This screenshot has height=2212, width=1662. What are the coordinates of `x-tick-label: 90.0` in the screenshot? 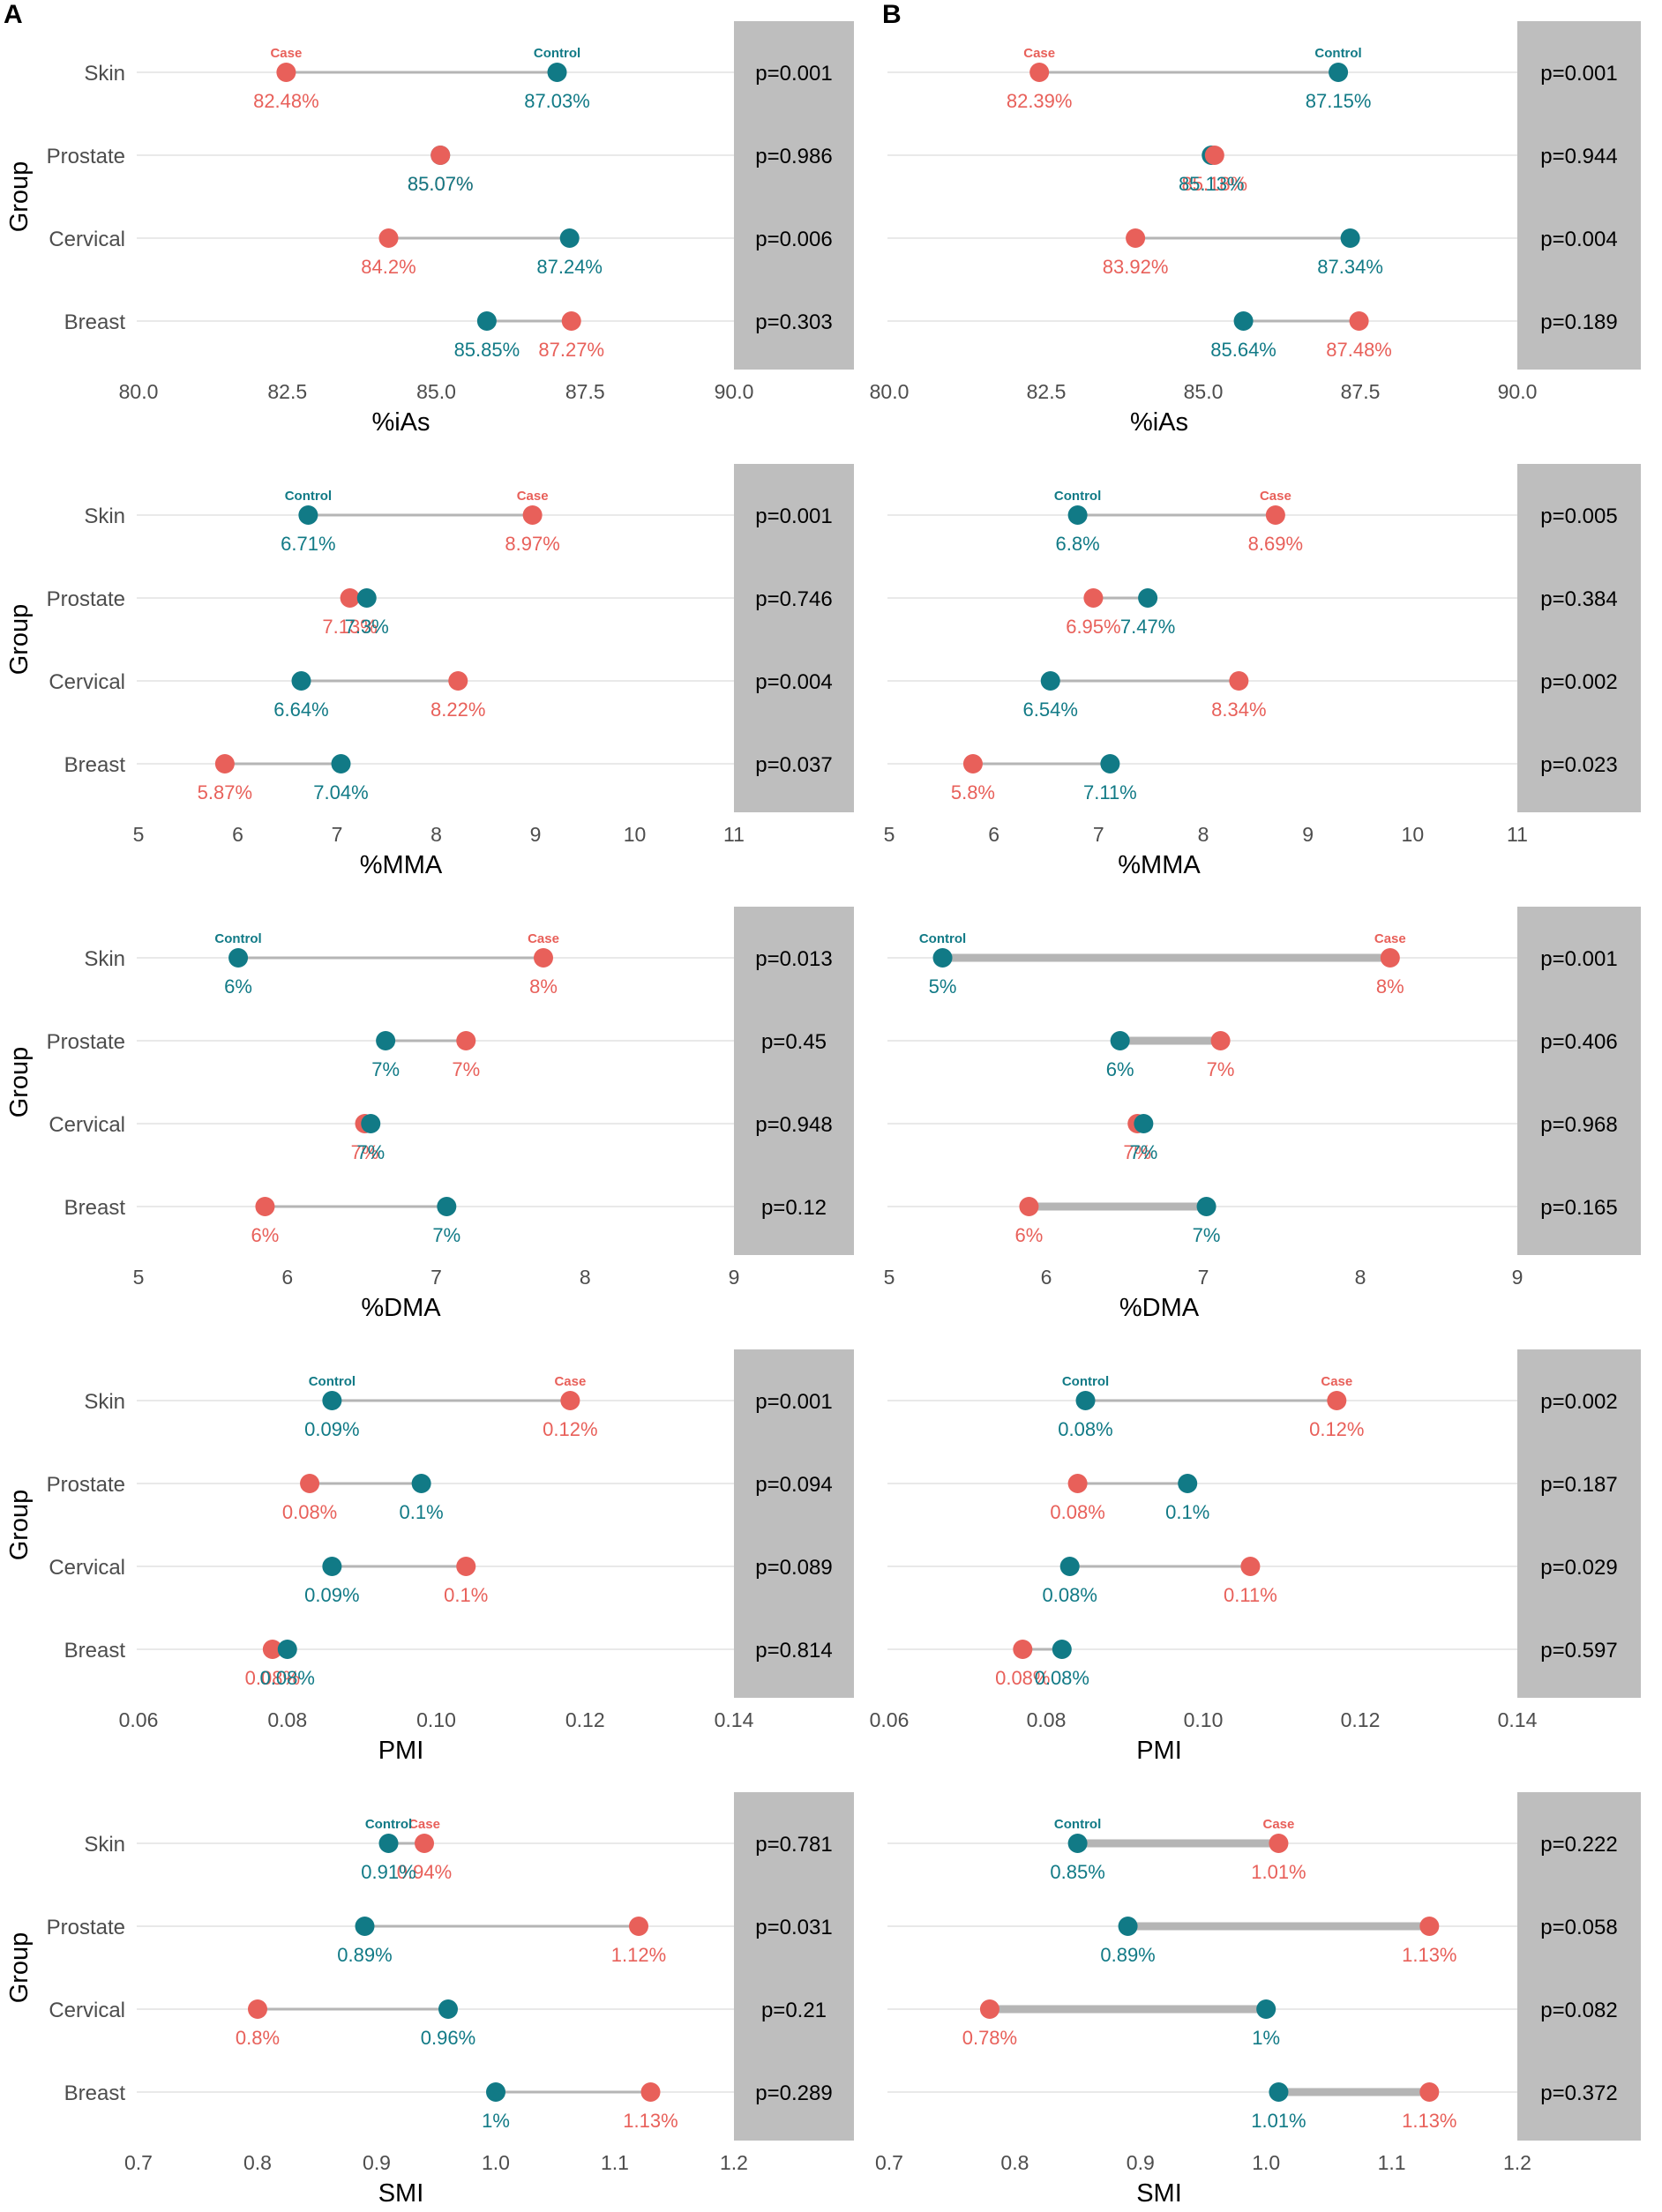 It's located at (1518, 391).